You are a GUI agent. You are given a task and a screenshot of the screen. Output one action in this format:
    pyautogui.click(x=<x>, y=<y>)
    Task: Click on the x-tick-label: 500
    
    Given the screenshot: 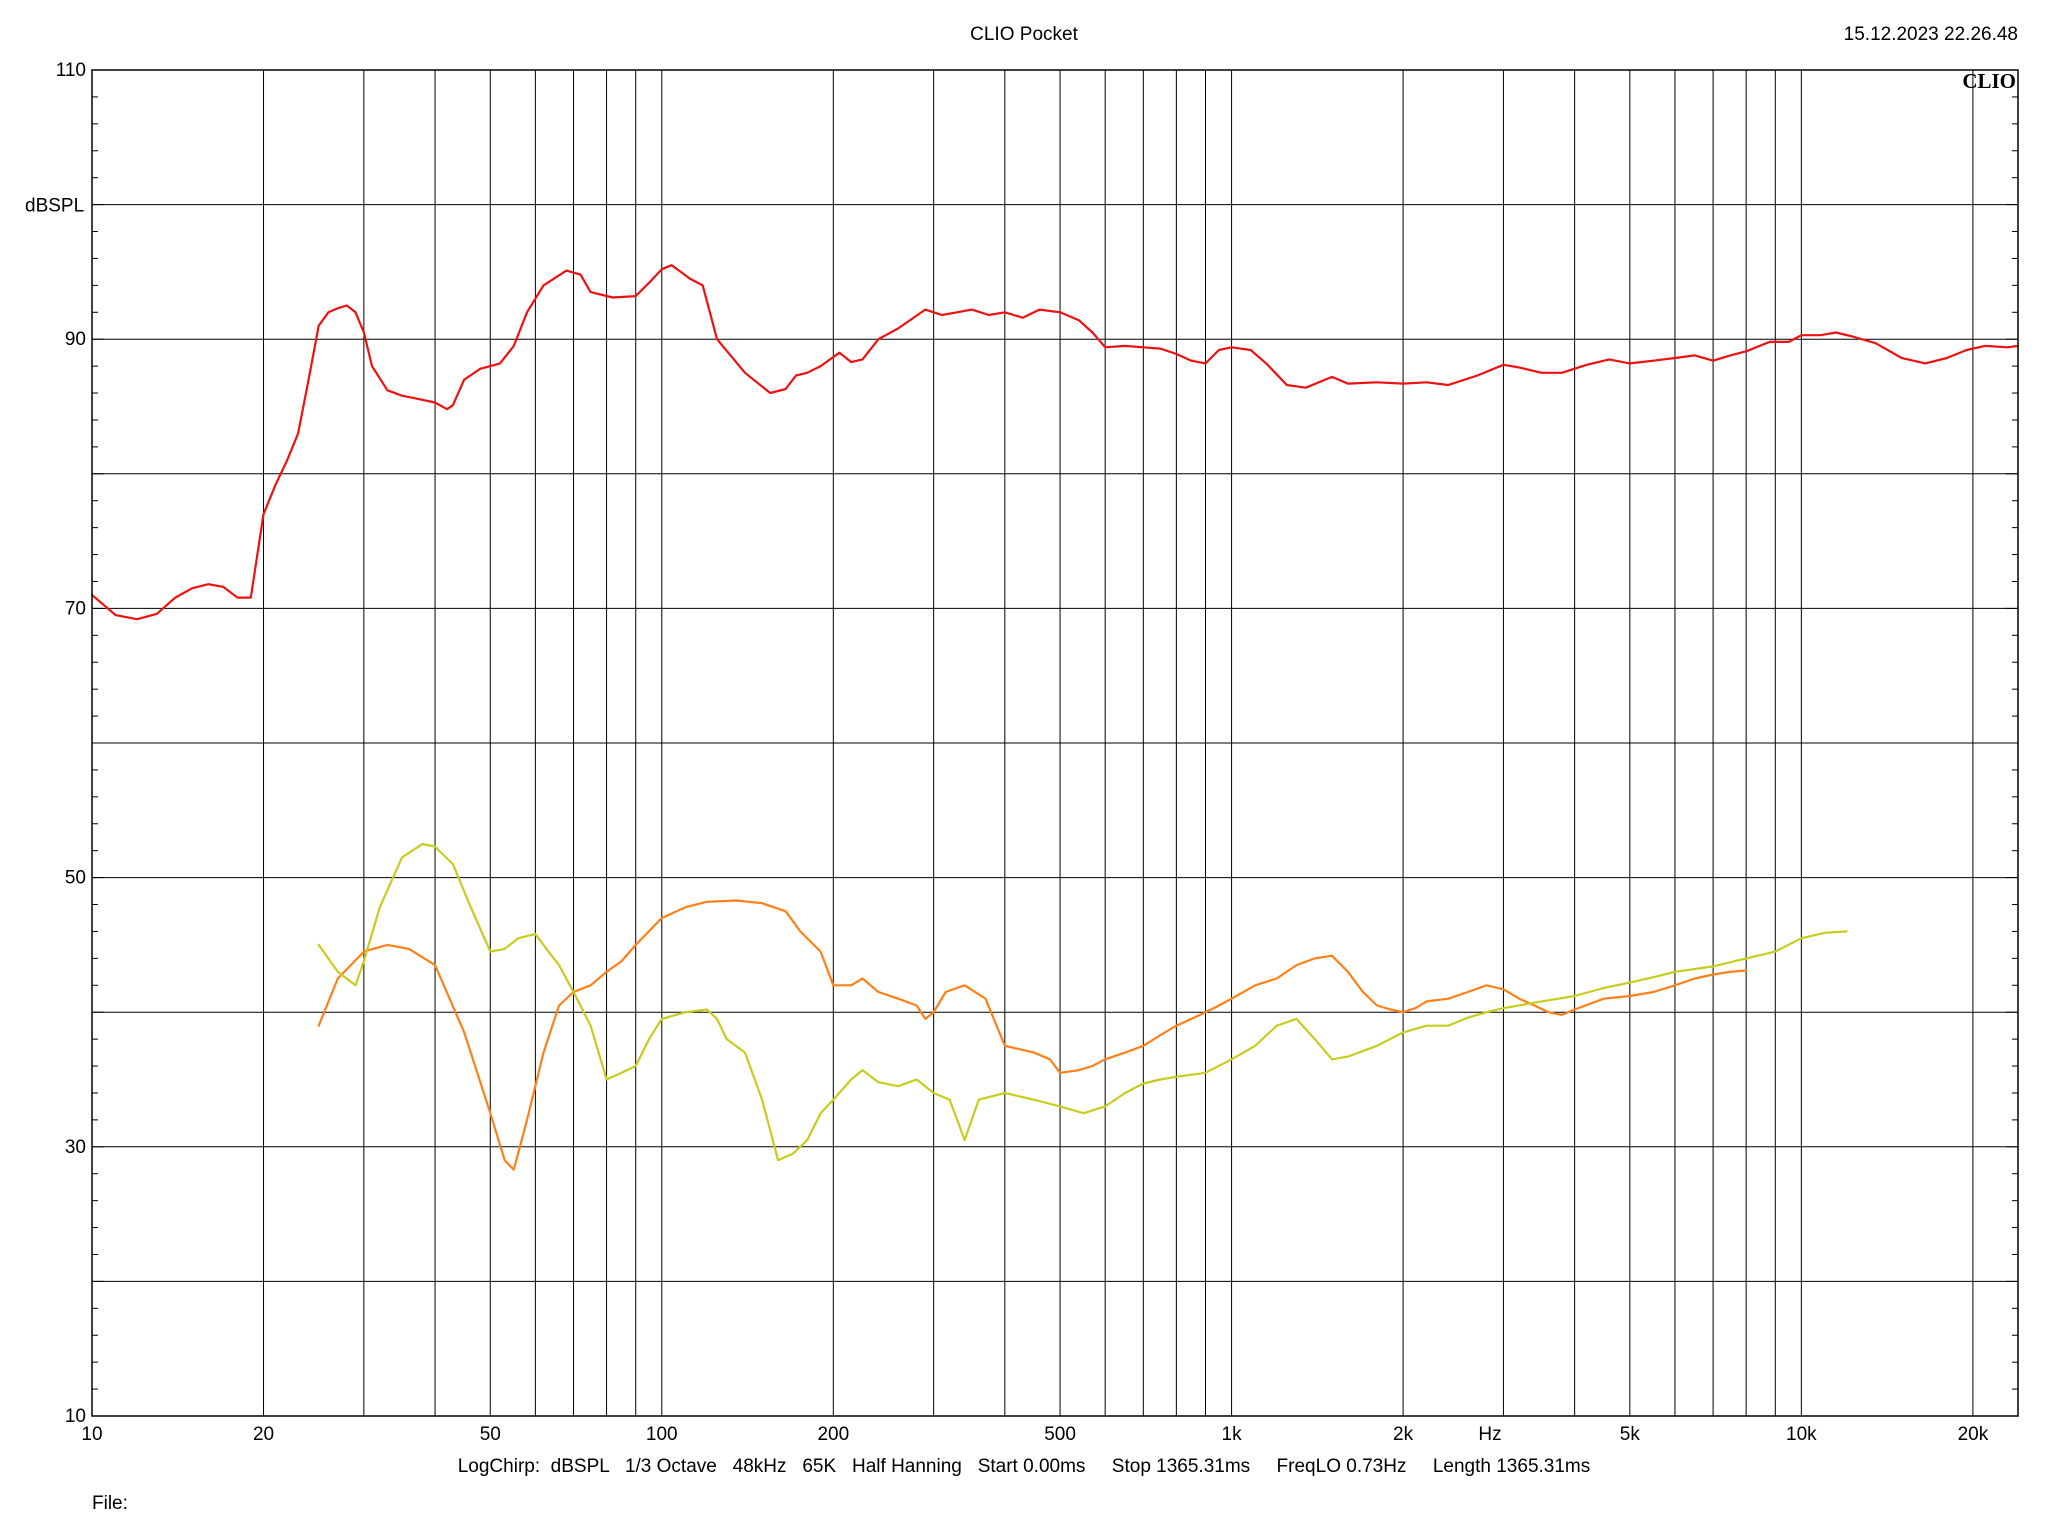 What is the action you would take?
    pyautogui.click(x=1060, y=1434)
    